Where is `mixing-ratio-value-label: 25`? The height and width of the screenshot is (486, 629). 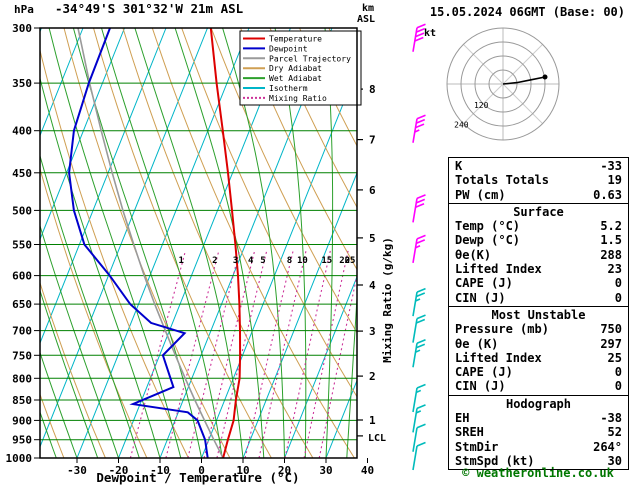
mixing-ratio-value-label: 25 is located at coordinates (350, 261).